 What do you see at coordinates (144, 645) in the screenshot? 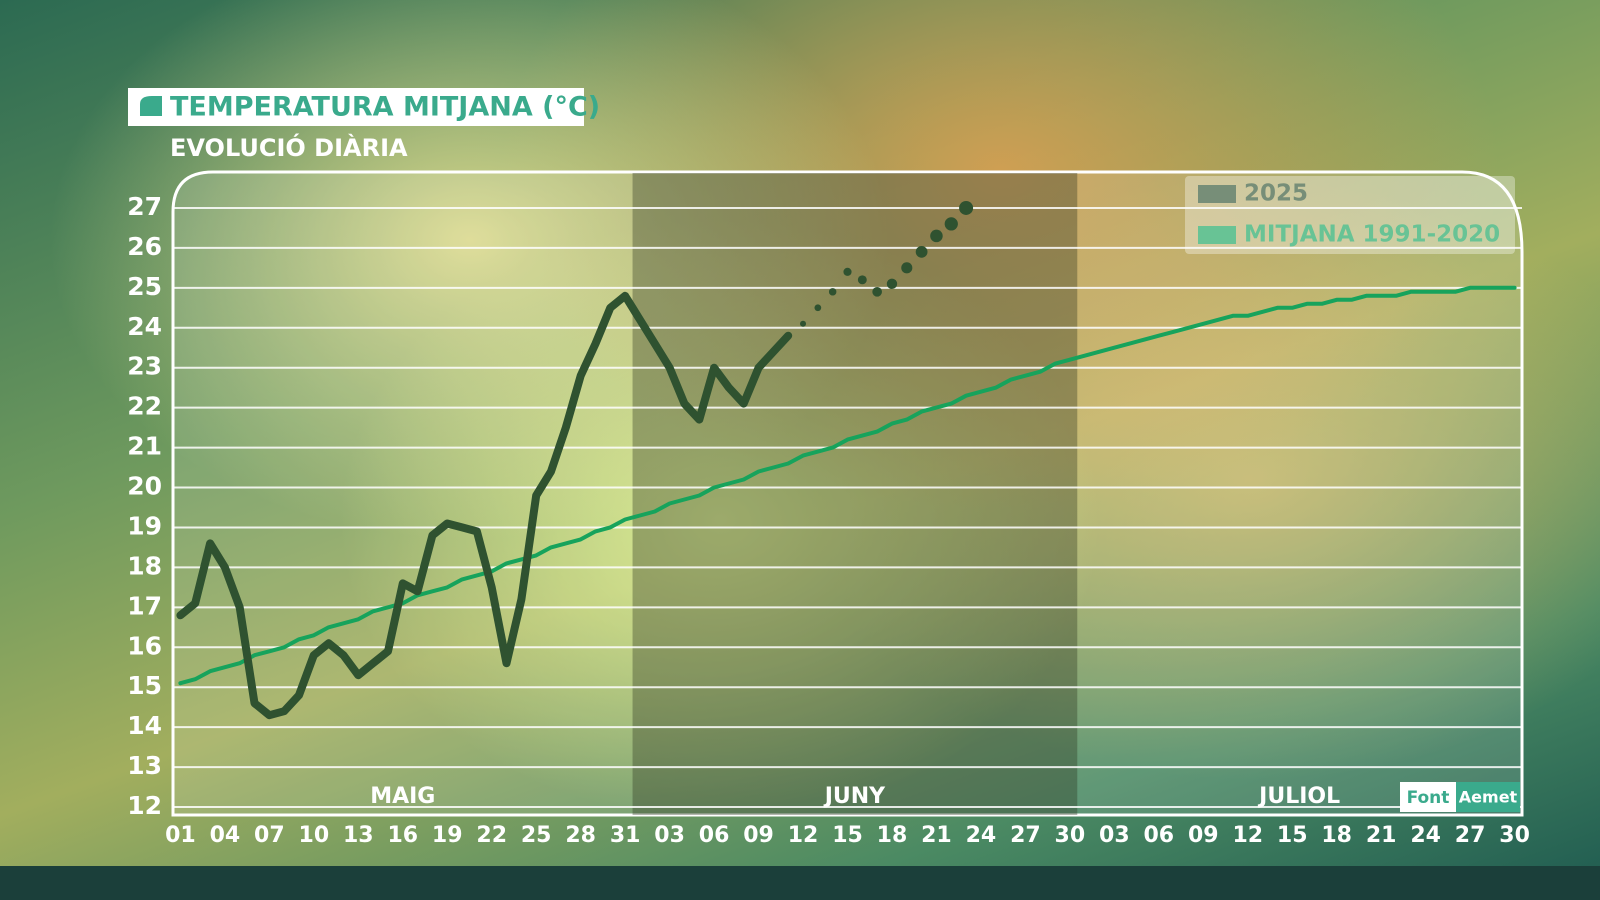
I see `y-tick-label: 16` at bounding box center [144, 645].